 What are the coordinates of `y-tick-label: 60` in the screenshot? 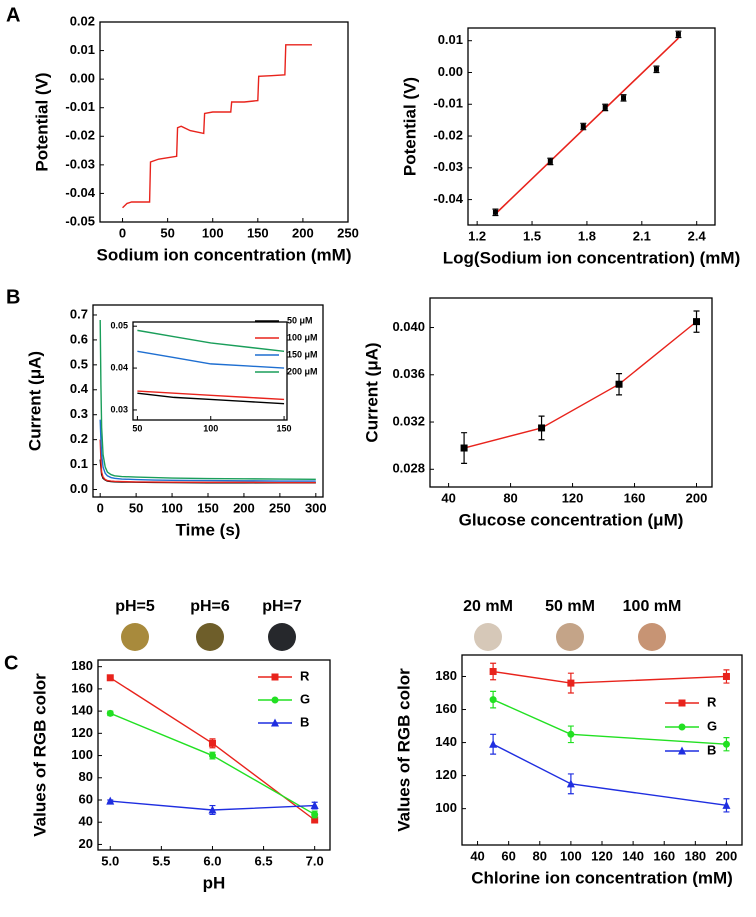 It's located at (86, 798).